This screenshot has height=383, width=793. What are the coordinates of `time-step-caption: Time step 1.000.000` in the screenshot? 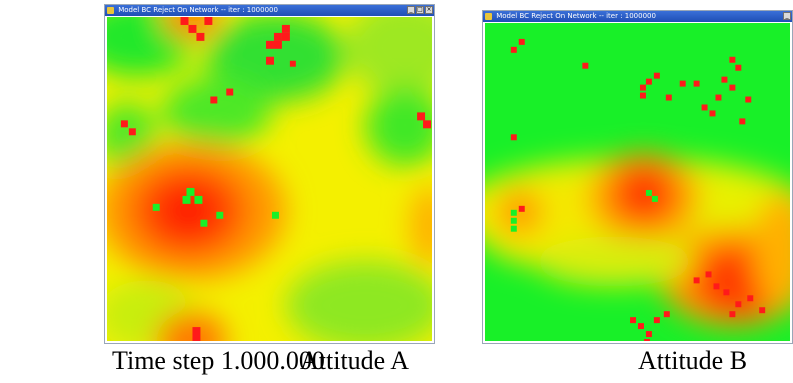 It's located at (218, 360).